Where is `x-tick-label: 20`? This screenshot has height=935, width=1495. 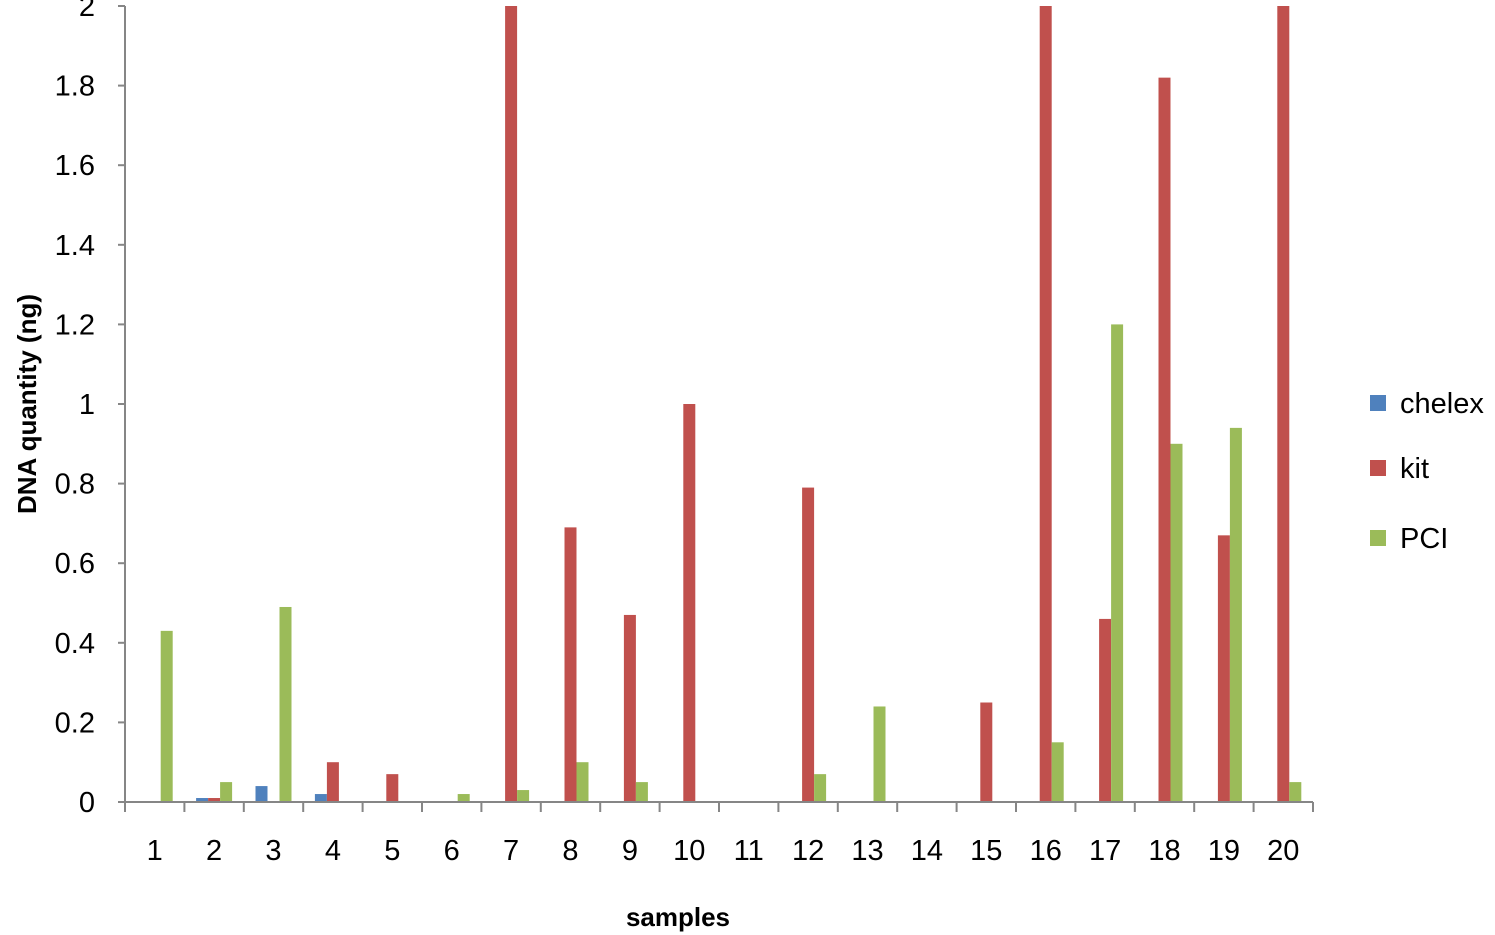 x-tick-label: 20 is located at coordinates (1283, 851).